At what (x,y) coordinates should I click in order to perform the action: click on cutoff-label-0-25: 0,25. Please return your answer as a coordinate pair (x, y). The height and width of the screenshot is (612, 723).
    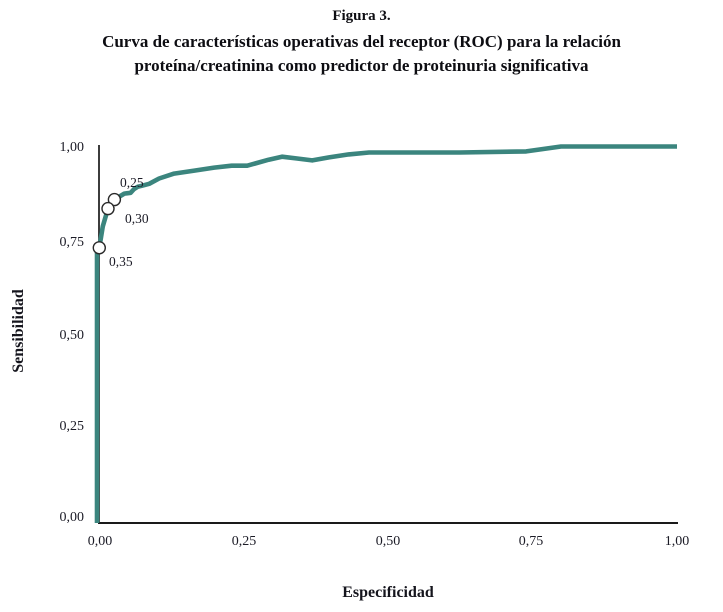
    Looking at the image, I should click on (132, 182).